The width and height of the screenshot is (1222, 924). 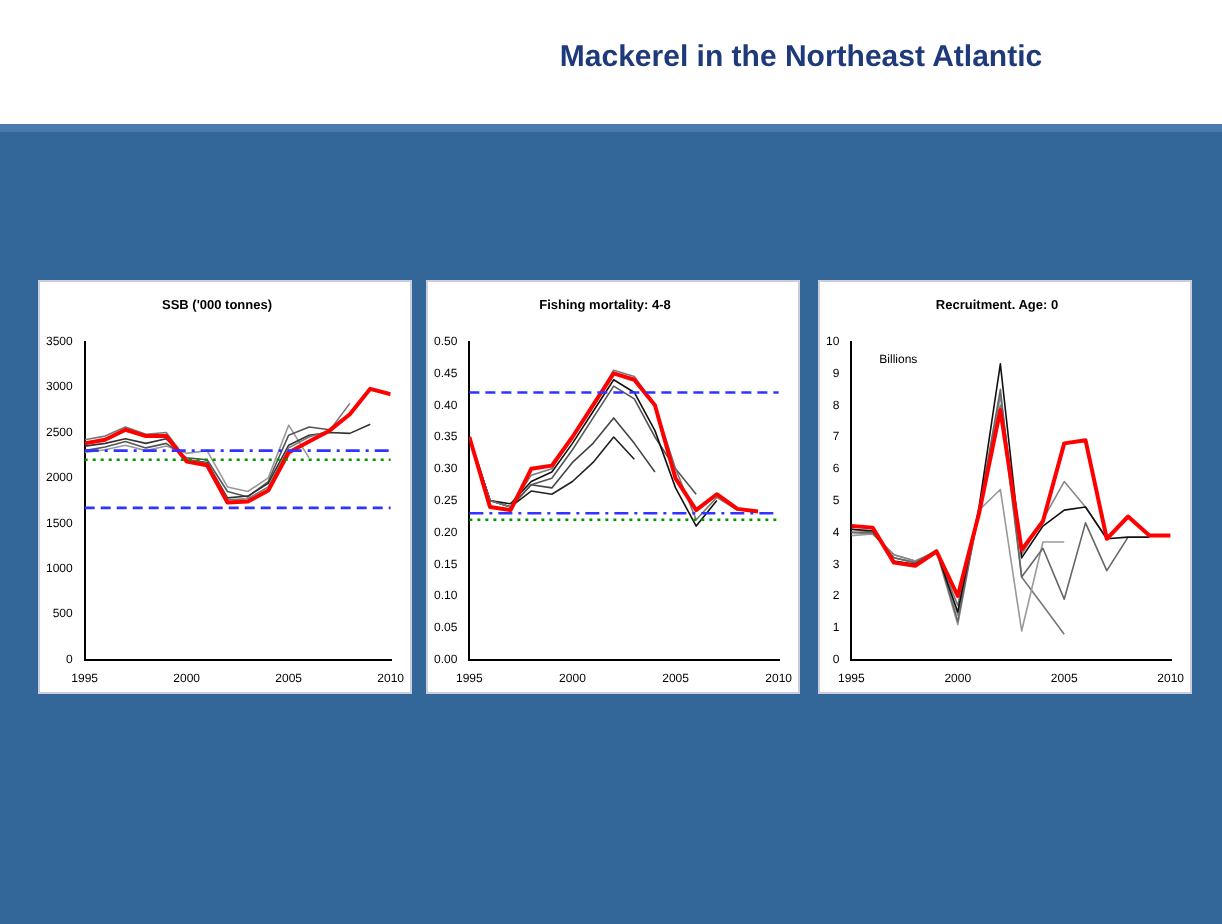 I want to click on text: Mackerel in the Northeast Atlantic, so click(x=801, y=57).